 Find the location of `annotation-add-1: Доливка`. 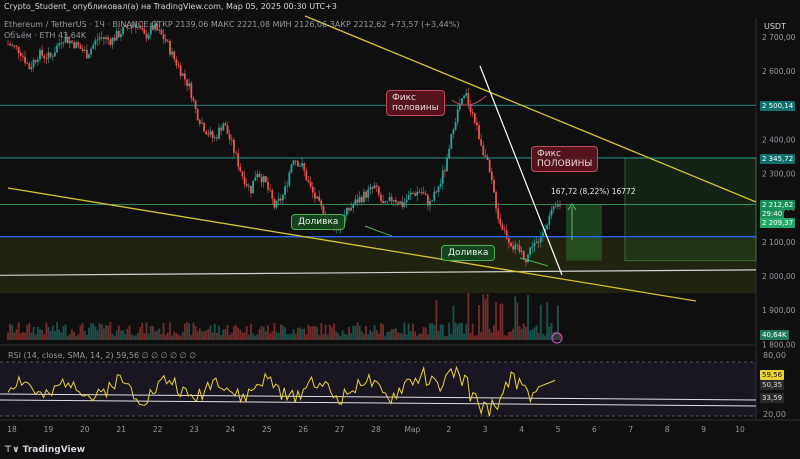

annotation-add-1: Доливка is located at coordinates (318, 222).